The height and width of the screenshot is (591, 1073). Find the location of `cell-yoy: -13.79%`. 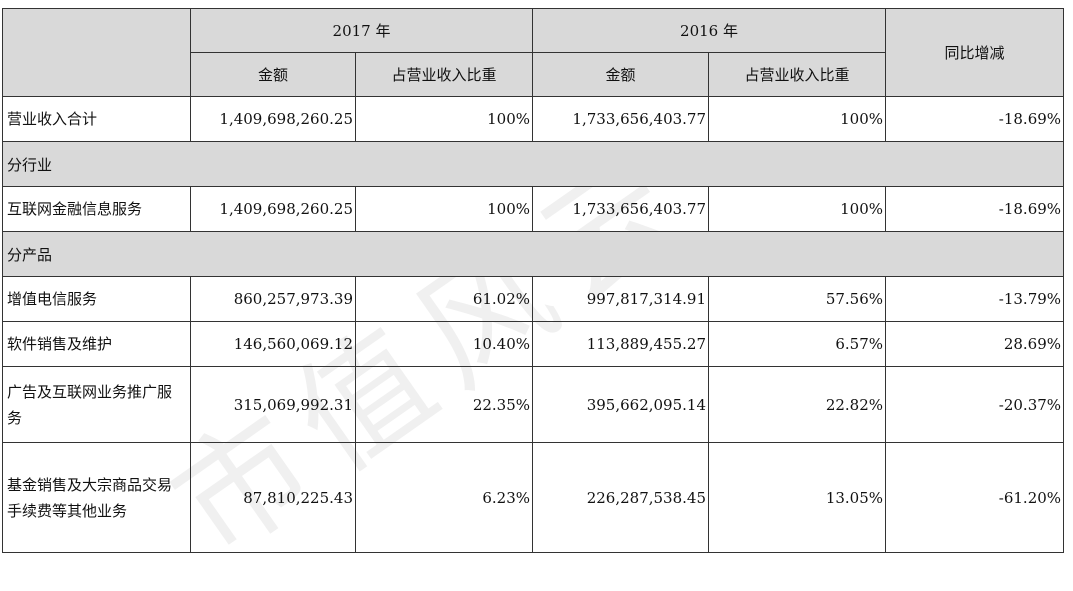

cell-yoy: -13.79% is located at coordinates (975, 299).